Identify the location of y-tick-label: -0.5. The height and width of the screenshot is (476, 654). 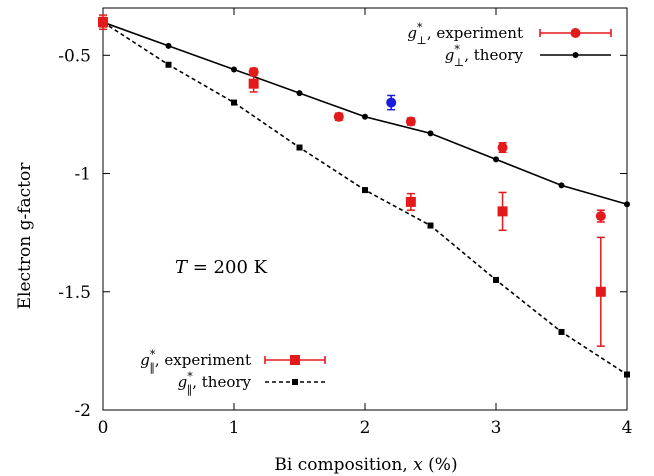
(74, 56).